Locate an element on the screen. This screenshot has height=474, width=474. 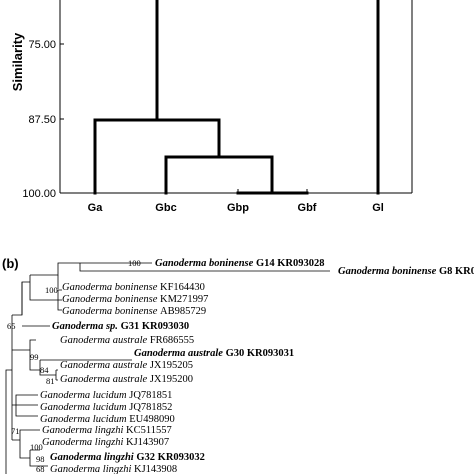
y-tick-label: 75.00 is located at coordinates (42, 45).